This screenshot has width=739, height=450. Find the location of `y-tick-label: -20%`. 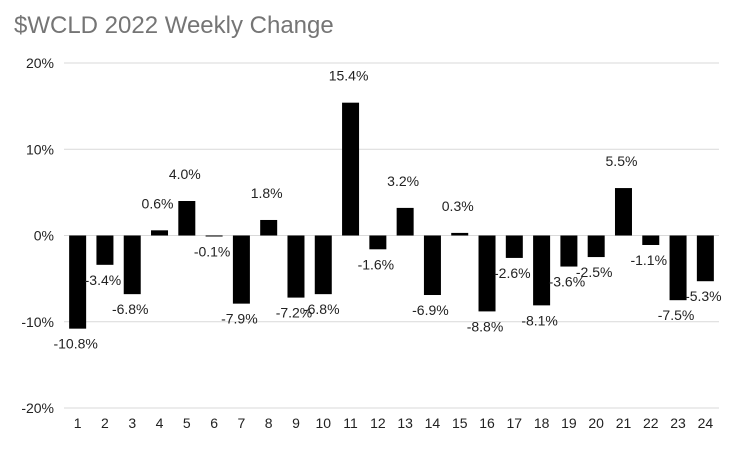

y-tick-label: -20% is located at coordinates (37, 408).